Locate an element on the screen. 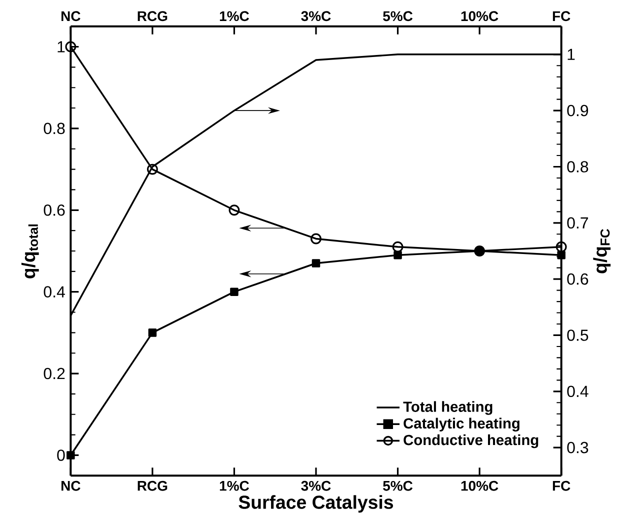 Image resolution: width=621 pixels, height=521 pixels. category-label: 10%C is located at coordinates (479, 485).